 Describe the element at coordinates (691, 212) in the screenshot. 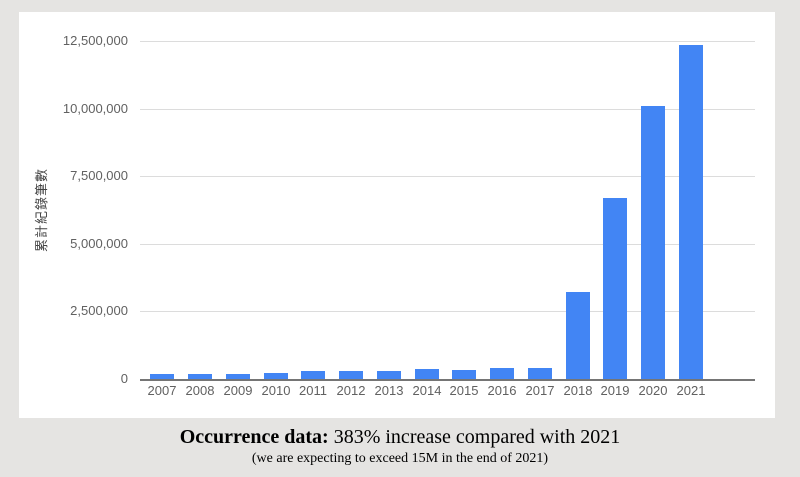

I see `bar-2021` at that location.